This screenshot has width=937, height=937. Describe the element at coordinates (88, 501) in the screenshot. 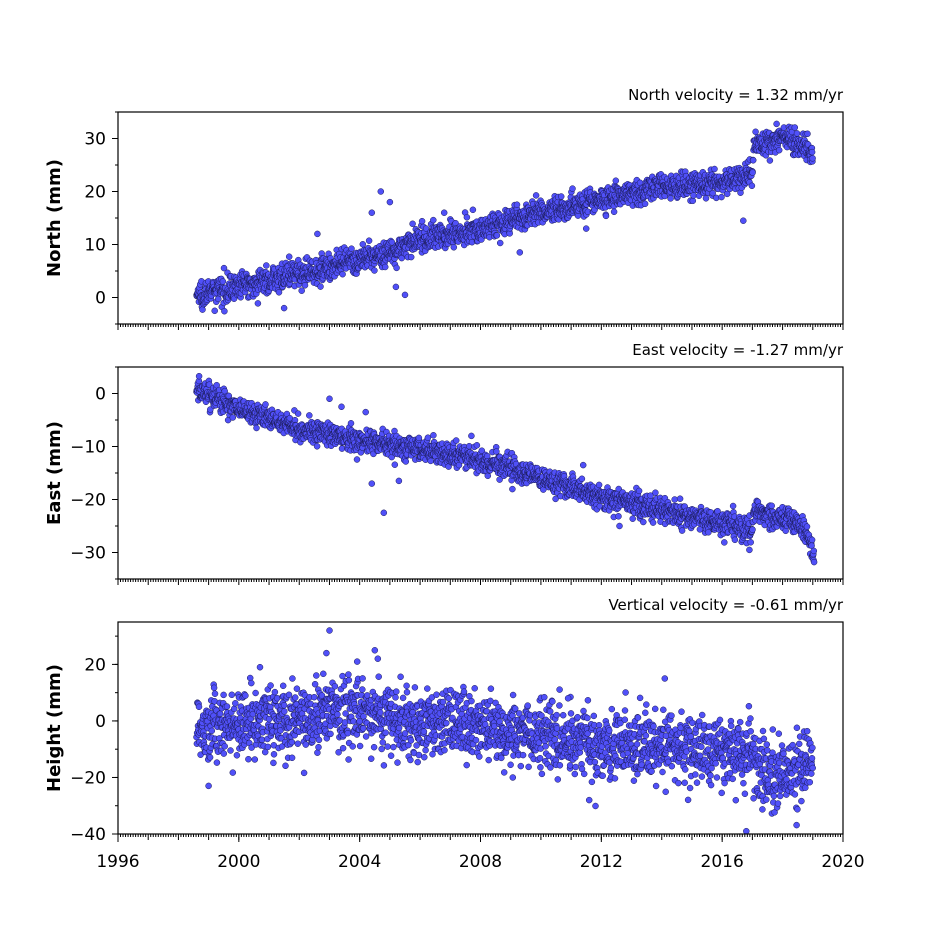

I see `y-tick-label: −20` at that location.